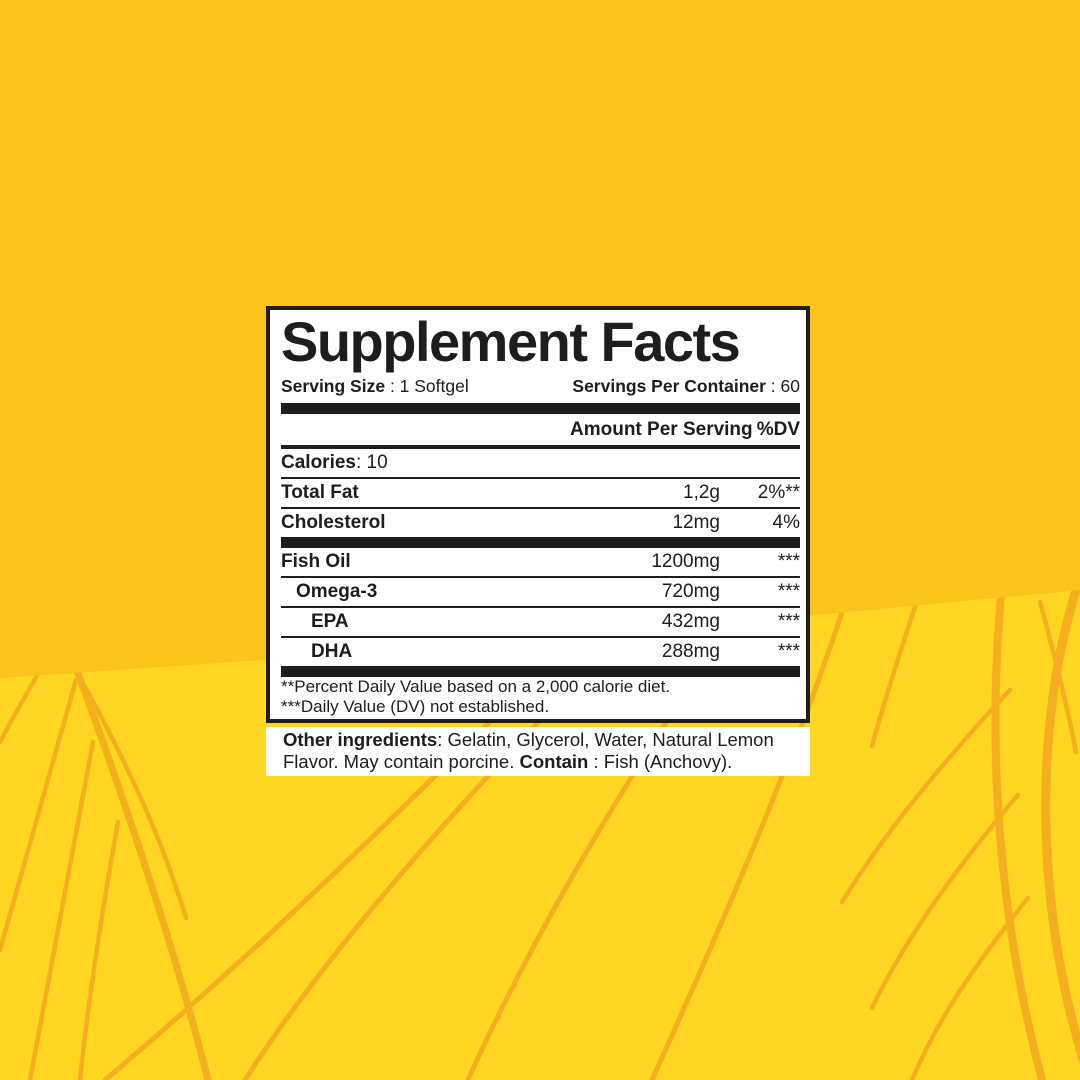  I want to click on nutrient-label: EPA, so click(330, 621).